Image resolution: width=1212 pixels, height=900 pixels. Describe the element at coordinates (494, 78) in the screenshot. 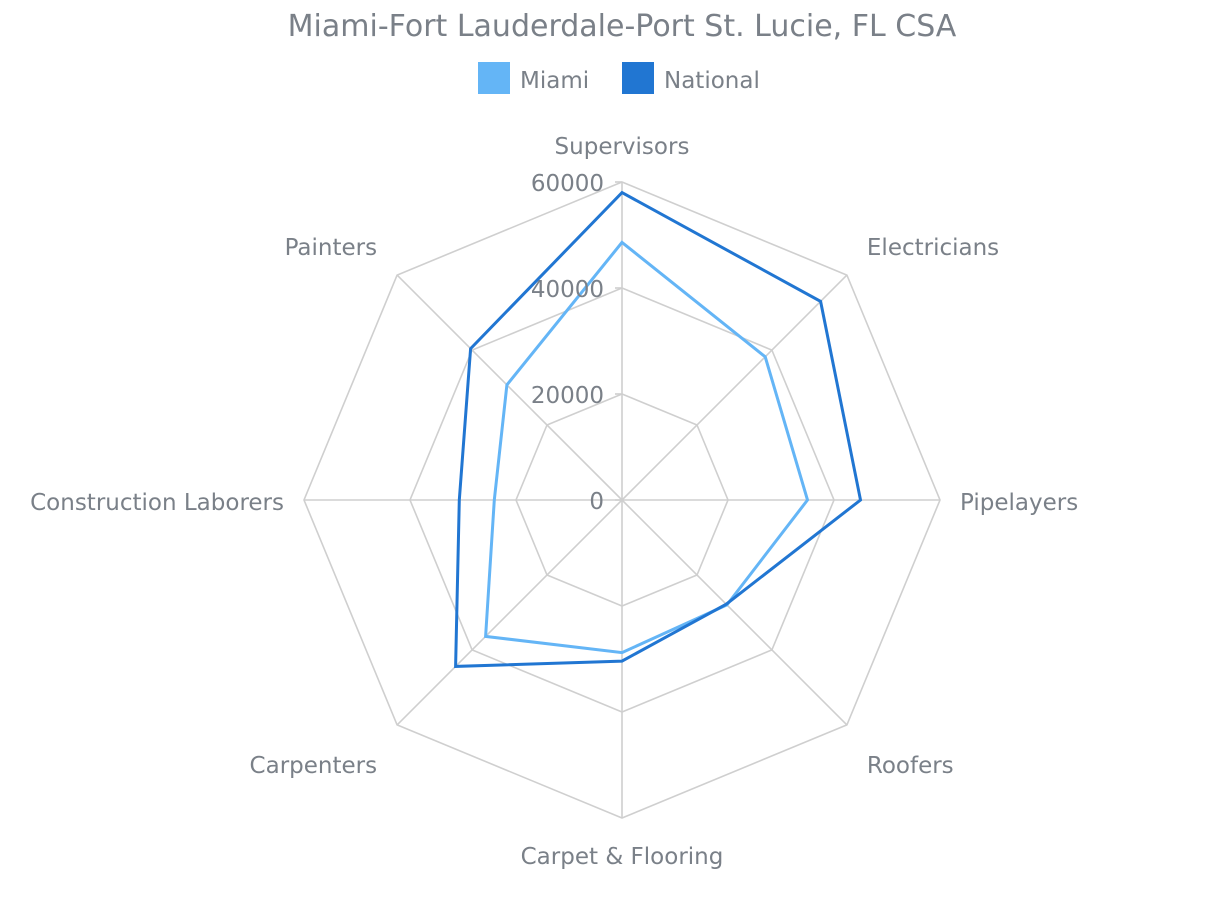

I see `legend-swatch-miami` at that location.